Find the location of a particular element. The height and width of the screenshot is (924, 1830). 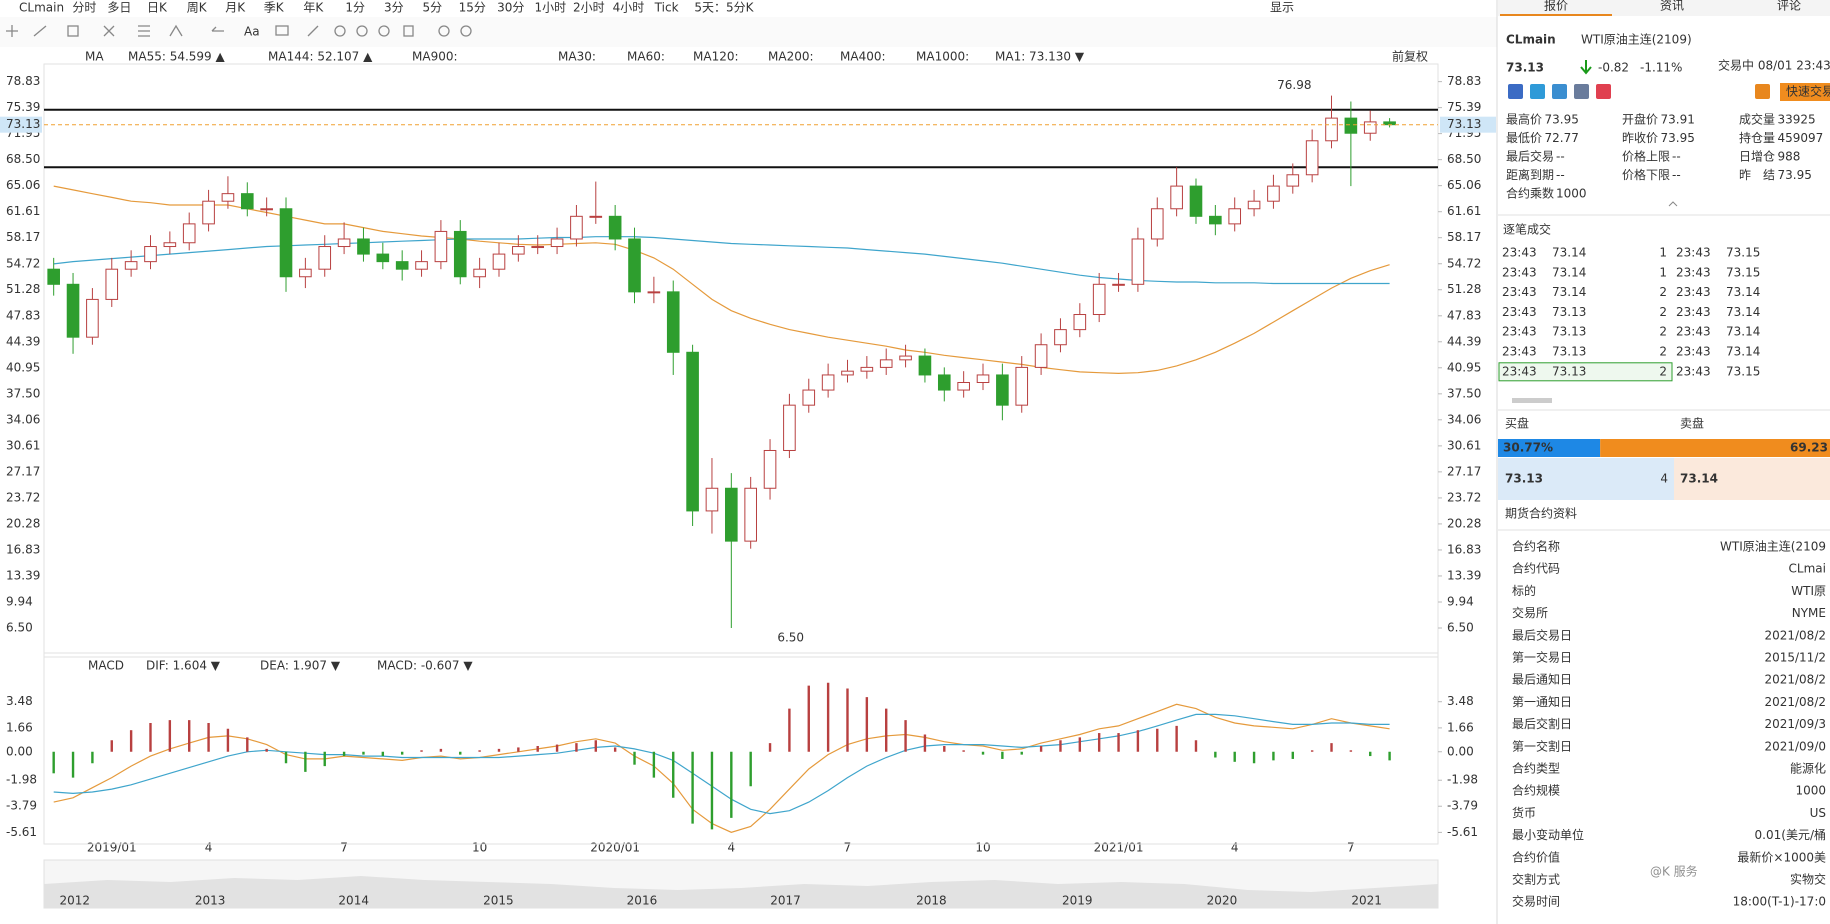

icon-hide is located at coordinates (384, 31).